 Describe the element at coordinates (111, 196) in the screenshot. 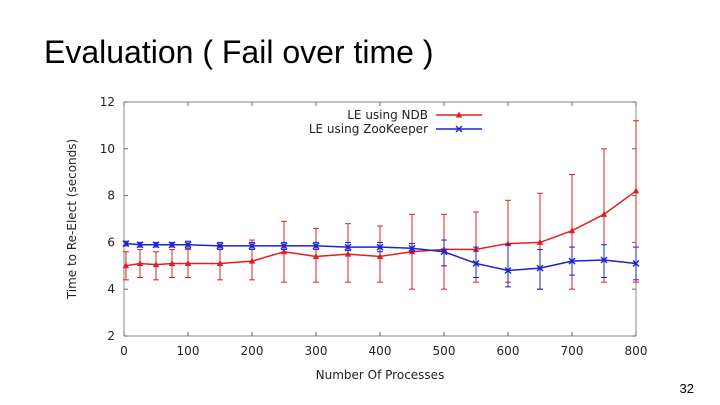

I see `y-tick-label: 8` at that location.